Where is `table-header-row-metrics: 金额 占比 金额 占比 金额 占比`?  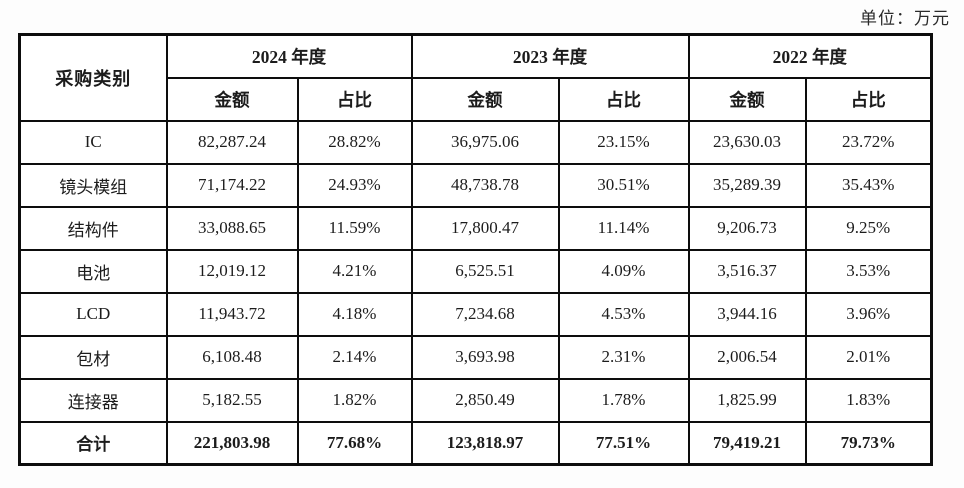 table-header-row-metrics: 金额 占比 金额 占比 金额 占比 is located at coordinates (476, 99).